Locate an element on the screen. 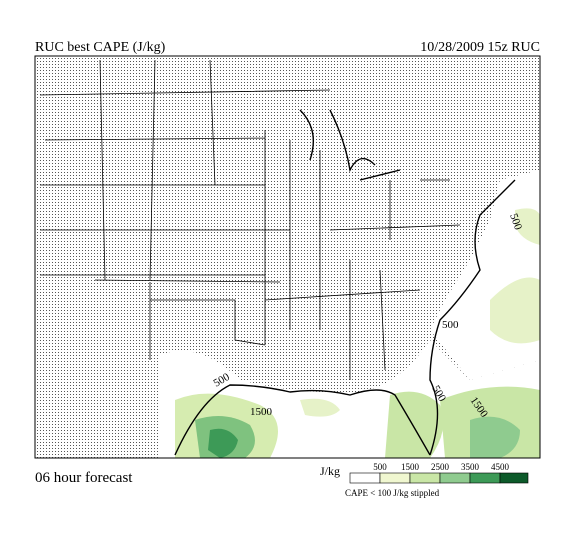 Image resolution: width=575 pixels, height=537 pixels. title: RUC best CAPE (J/kg) is located at coordinates (100, 47).